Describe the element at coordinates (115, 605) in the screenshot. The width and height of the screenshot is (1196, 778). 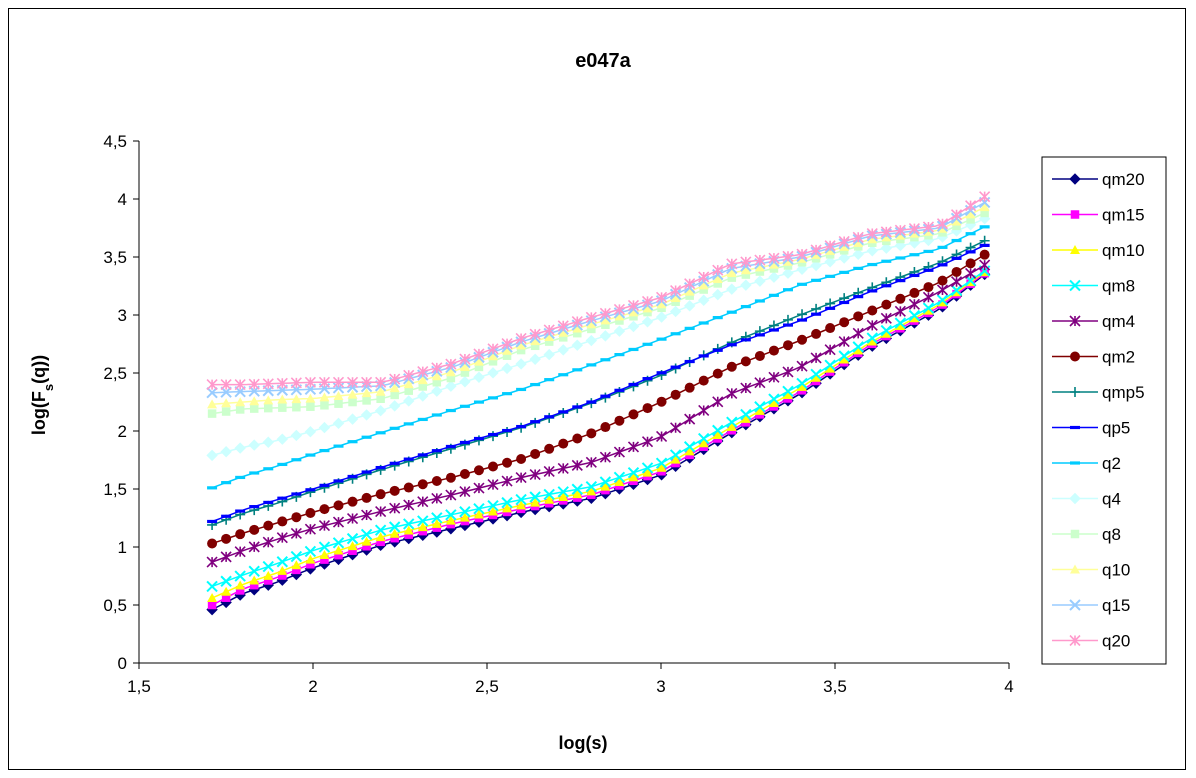
I see `y-tick-label: 0,5` at that location.